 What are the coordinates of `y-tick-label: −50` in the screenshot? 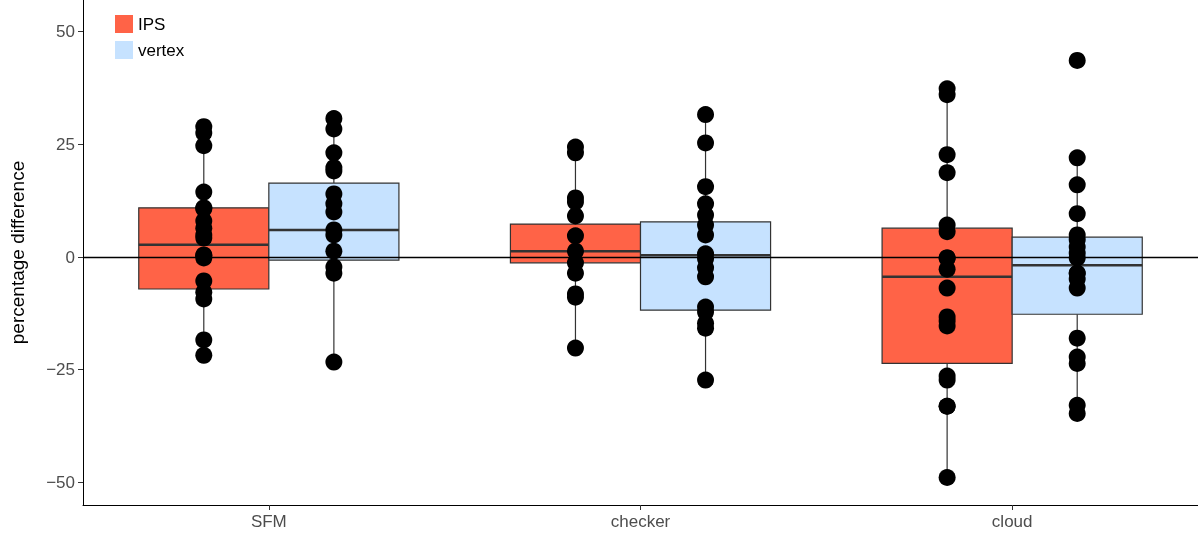 It's located at (60, 482).